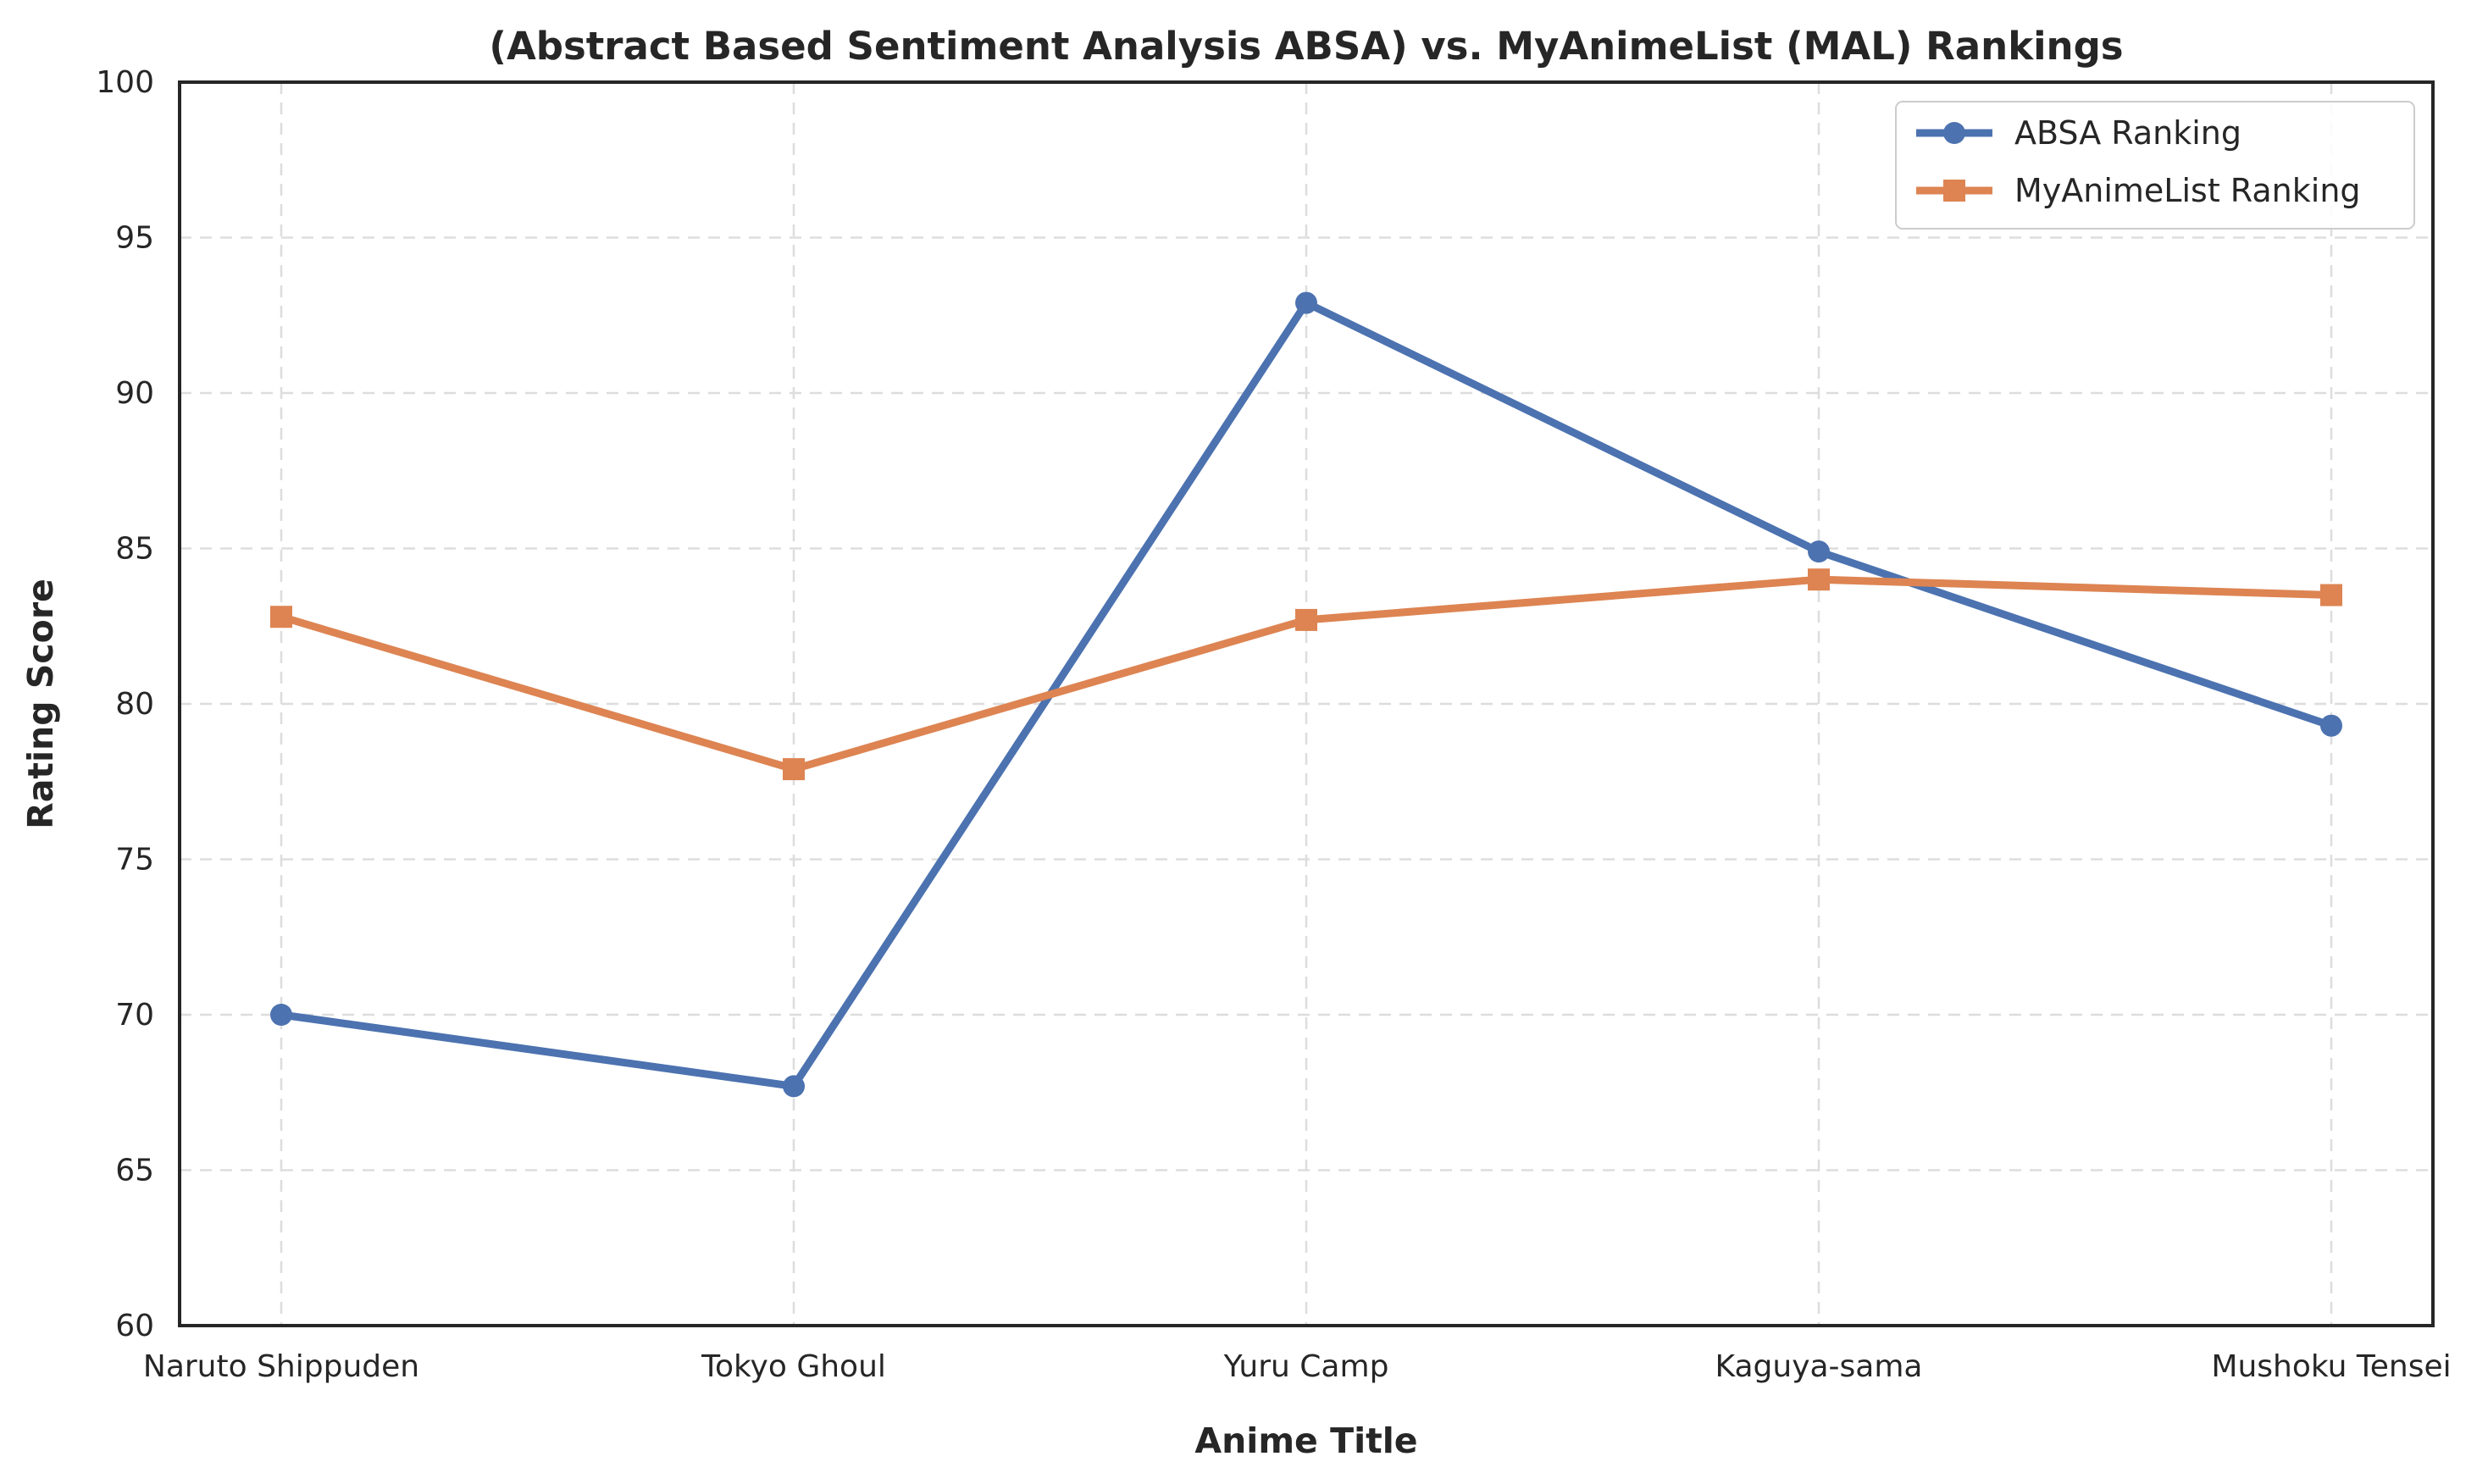  What do you see at coordinates (134, 238) in the screenshot?
I see `y-tick-label: 95` at bounding box center [134, 238].